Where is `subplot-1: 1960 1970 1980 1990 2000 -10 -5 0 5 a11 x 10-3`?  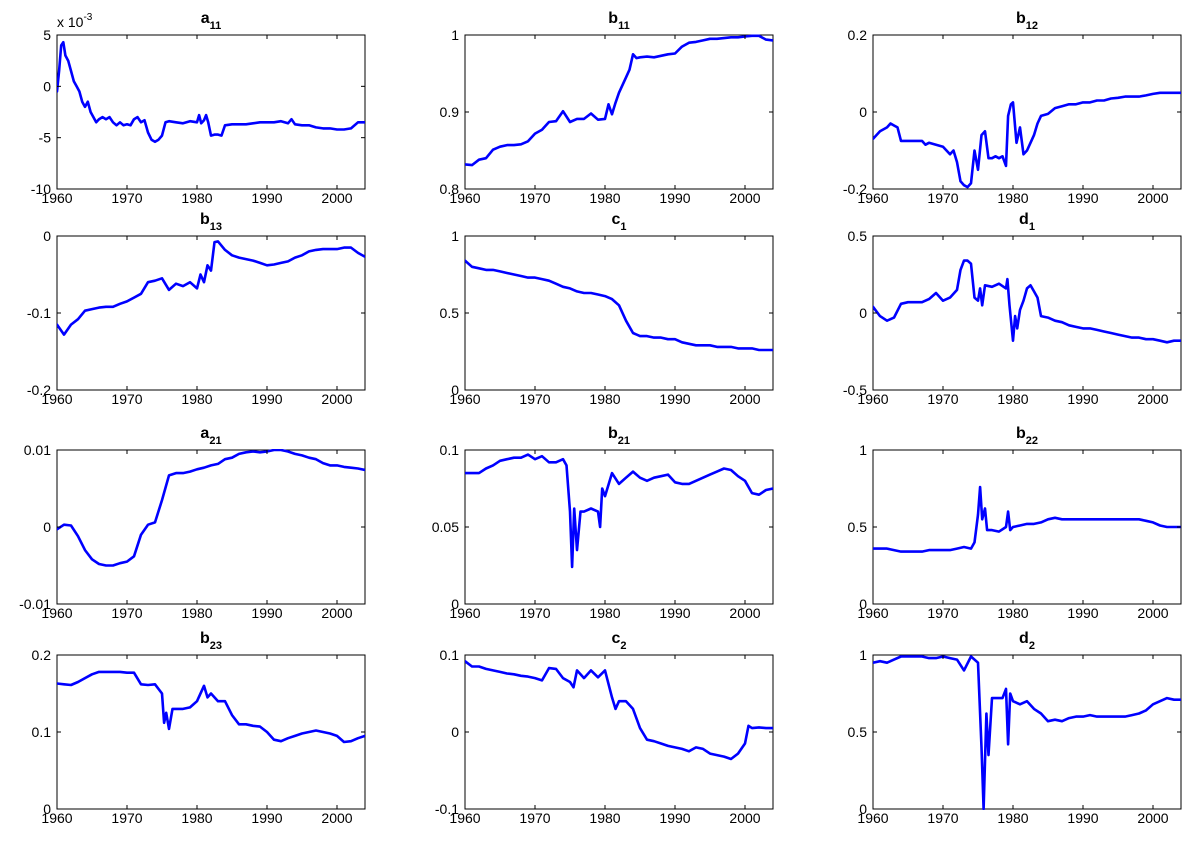 subplot-1: 1960 1970 1980 1990 2000 -10 -5 0 5 a11 x 10-3 is located at coordinates (198, 108).